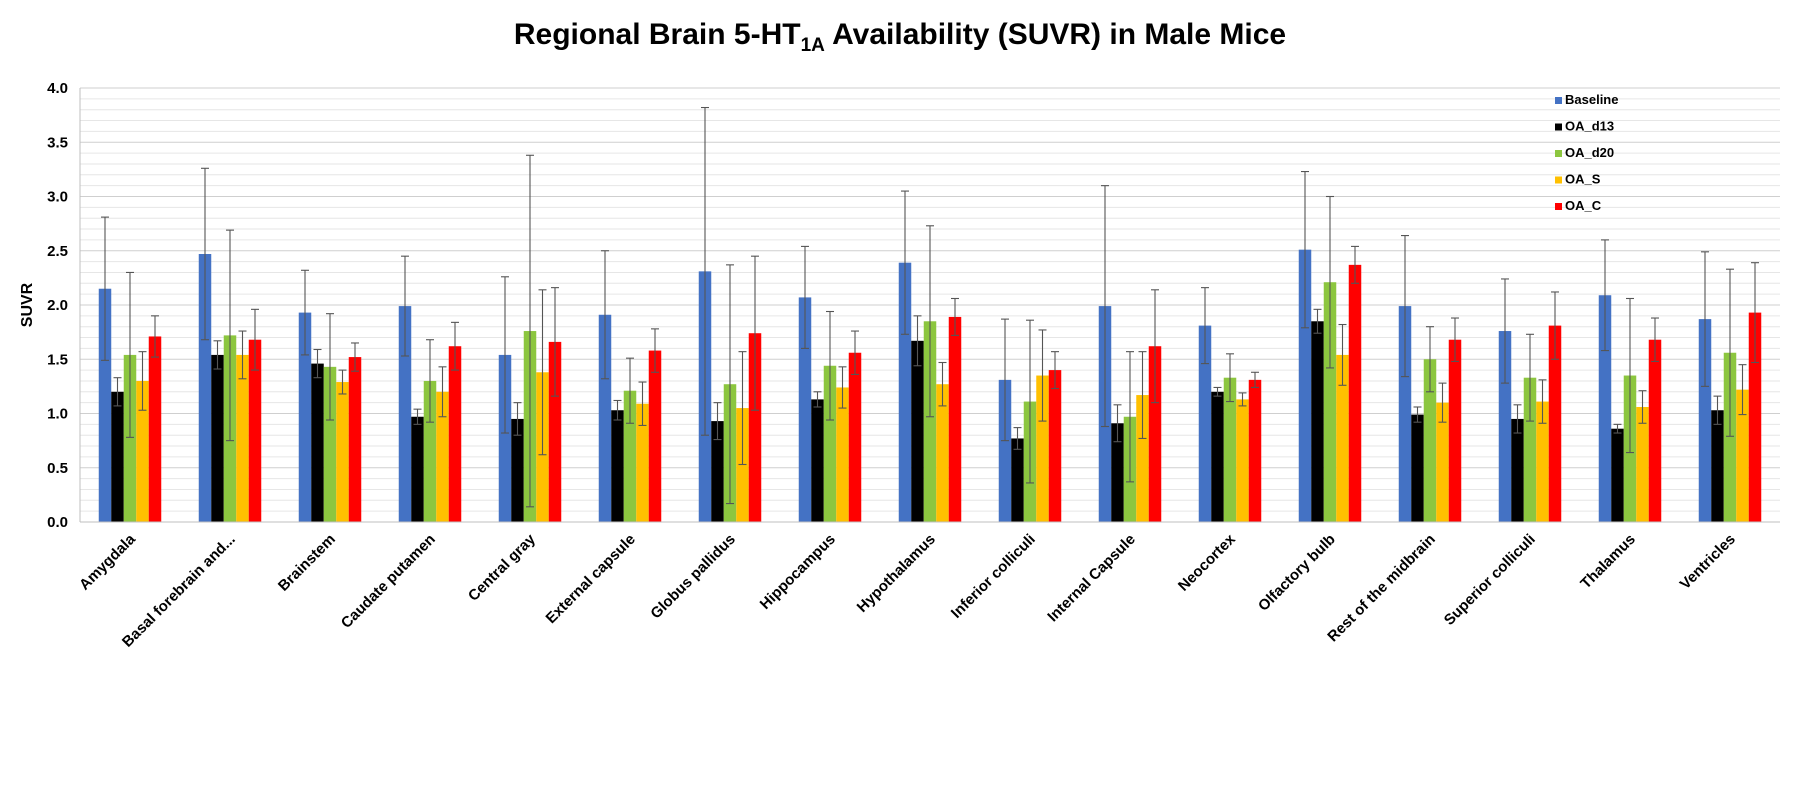 This screenshot has height=785, width=1800. Describe the element at coordinates (693, 577) in the screenshot. I see `x-tick-label: Globus pallidus` at that location.